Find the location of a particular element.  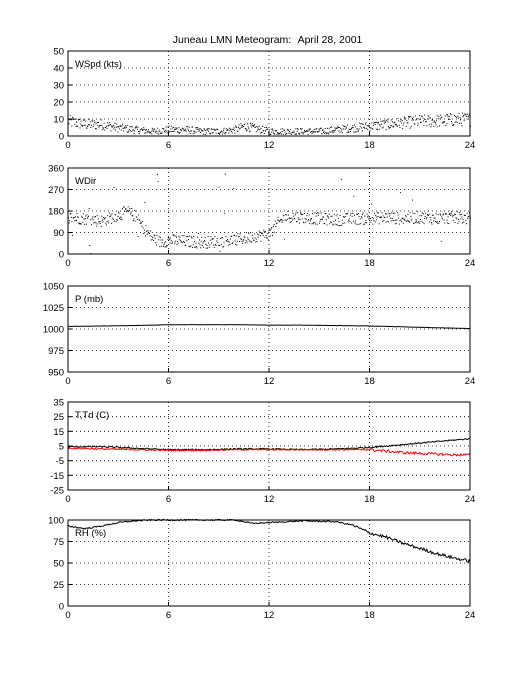

x-tick-label: 6 is located at coordinates (168, 499).